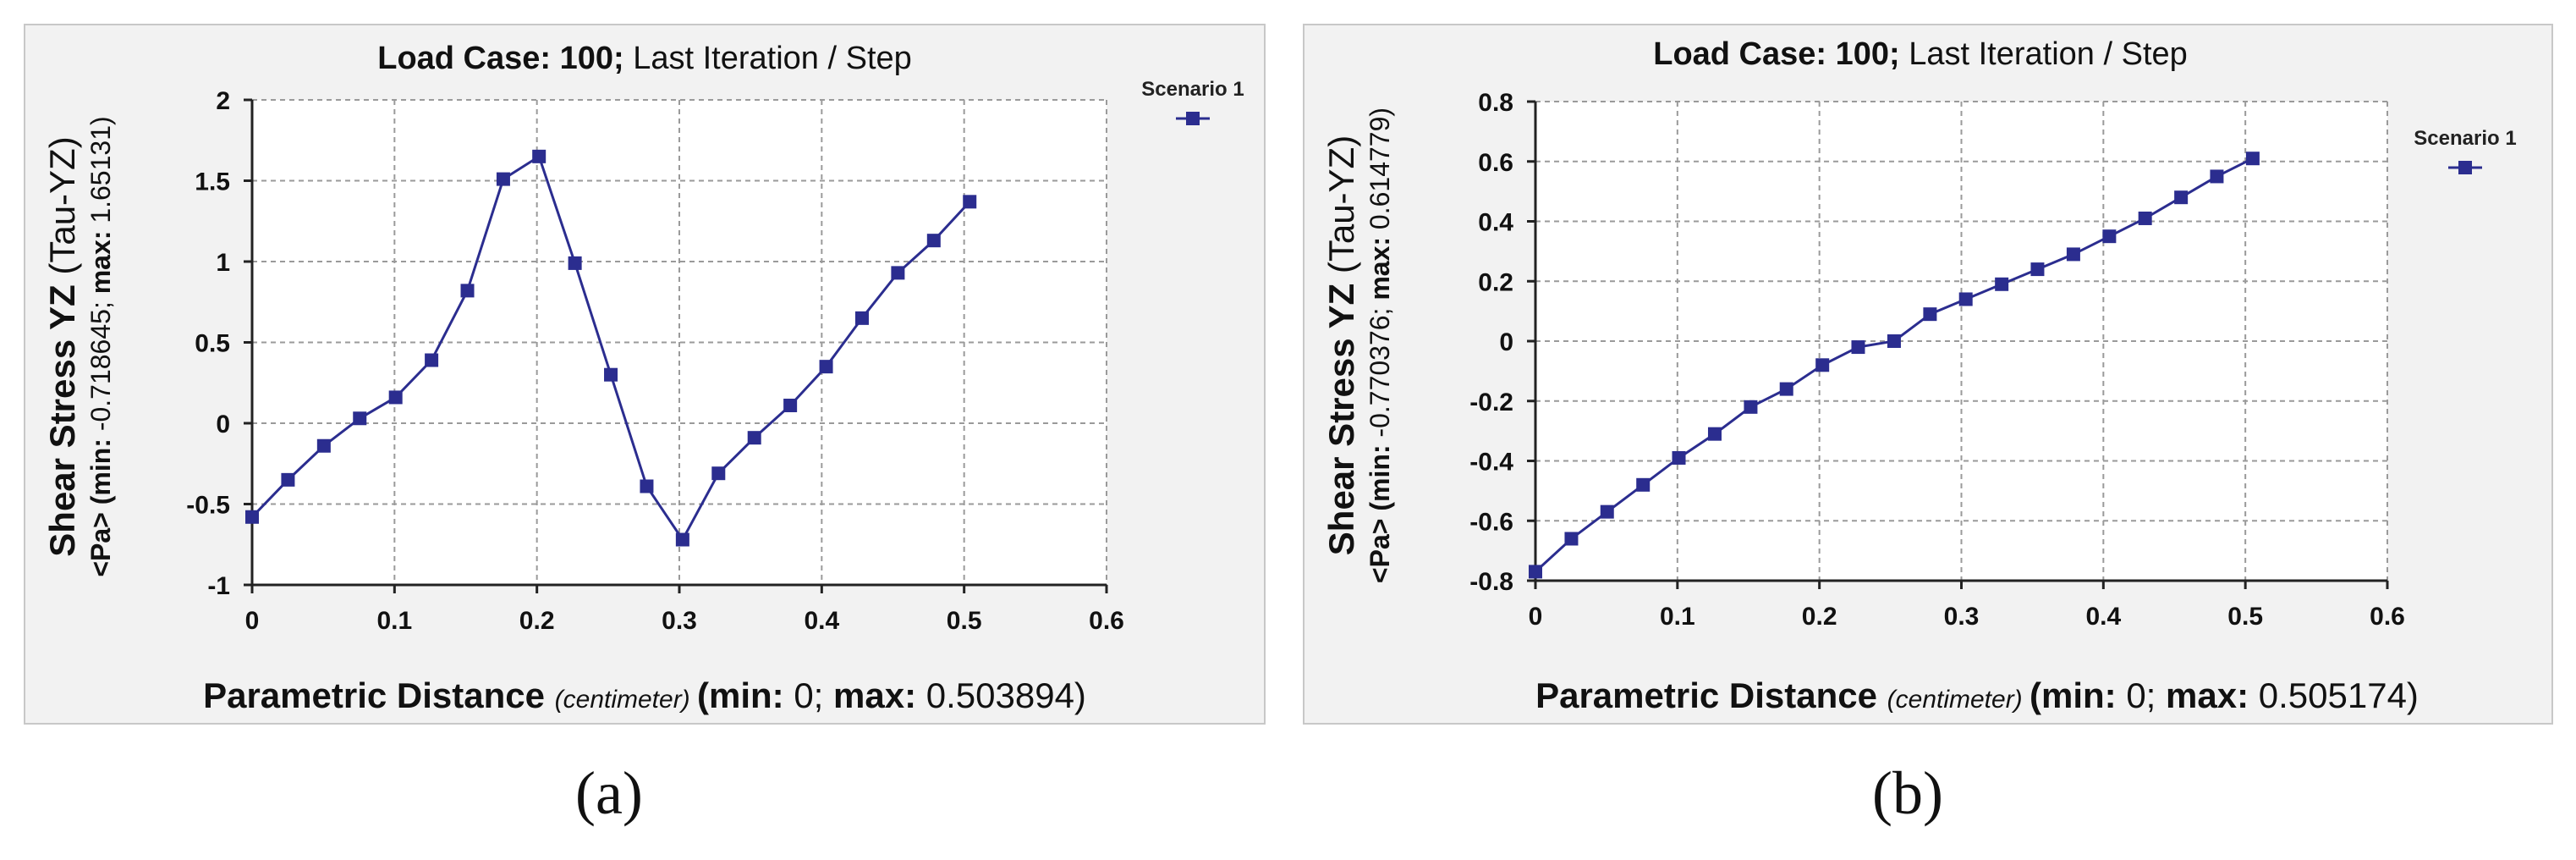 Image resolution: width=2576 pixels, height=860 pixels. Describe the element at coordinates (1491, 582) in the screenshot. I see `y-tick-label: -0.8` at that location.